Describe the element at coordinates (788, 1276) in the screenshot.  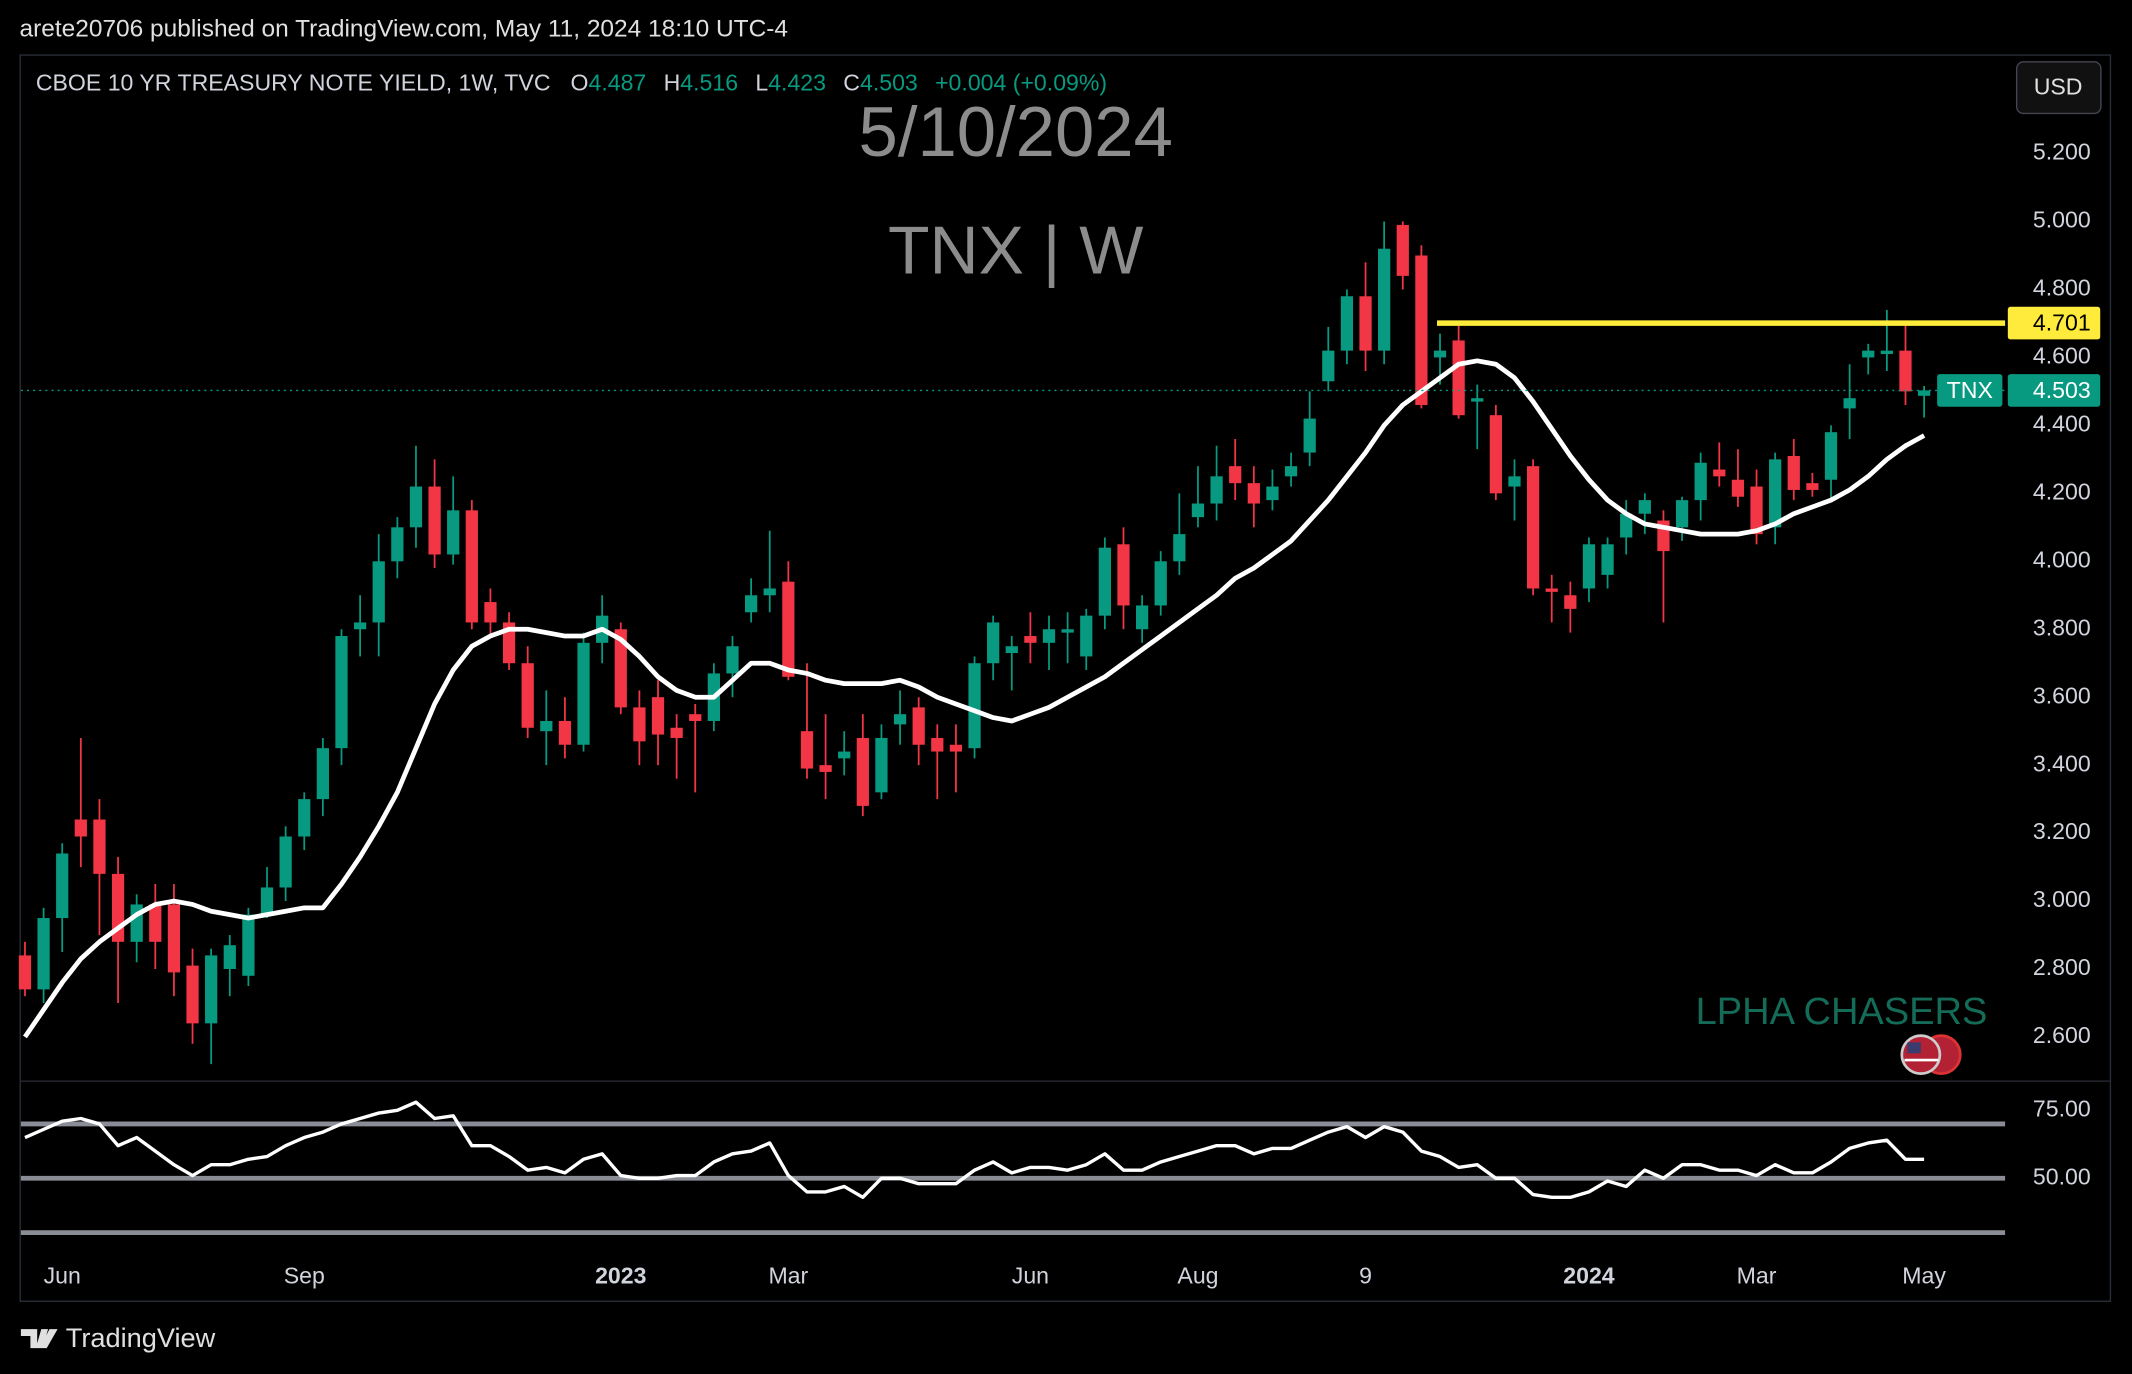
I see `x-tick-label: Mar` at that location.